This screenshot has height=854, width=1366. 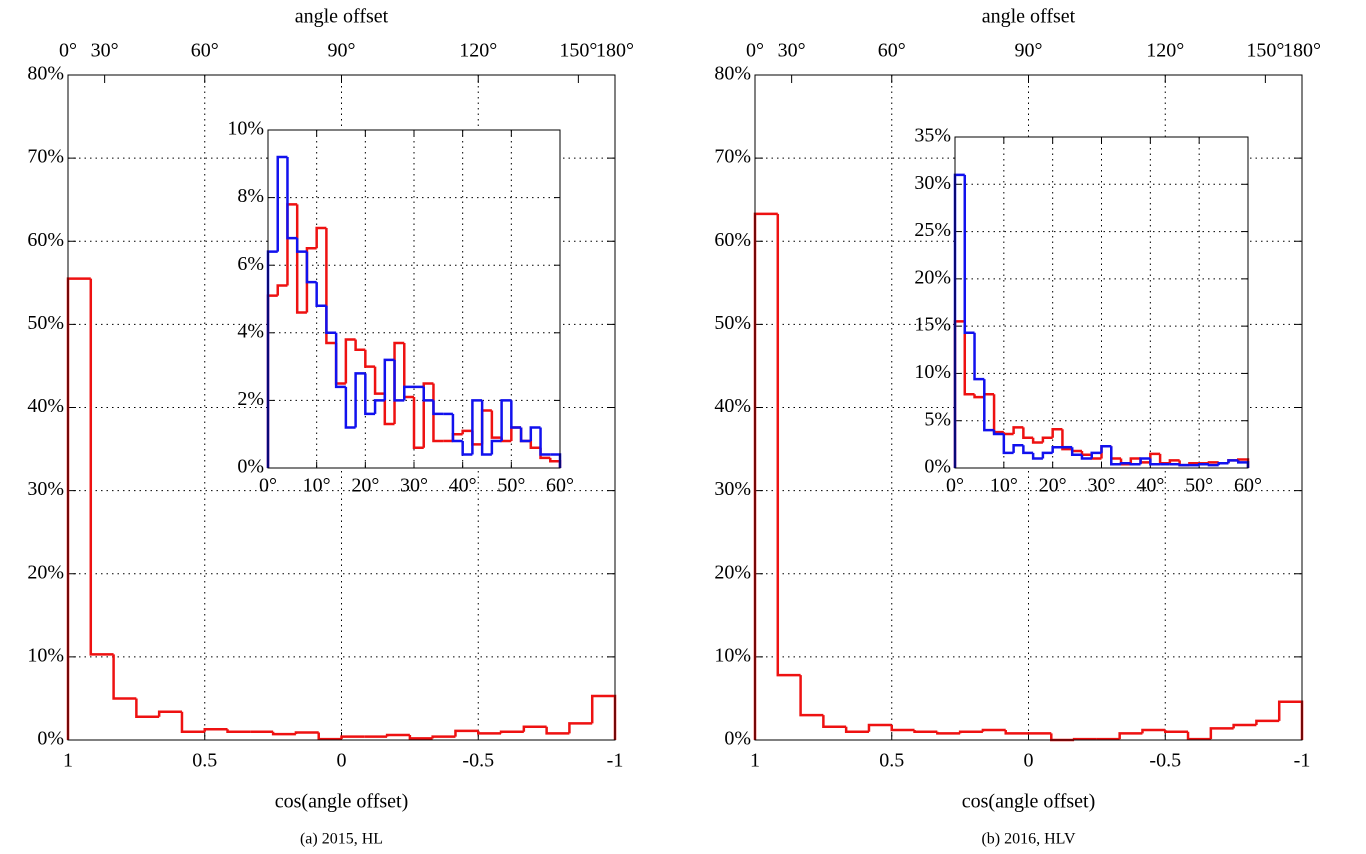 What do you see at coordinates (1150, 486) in the screenshot?
I see `x-tick-label: 40°` at bounding box center [1150, 486].